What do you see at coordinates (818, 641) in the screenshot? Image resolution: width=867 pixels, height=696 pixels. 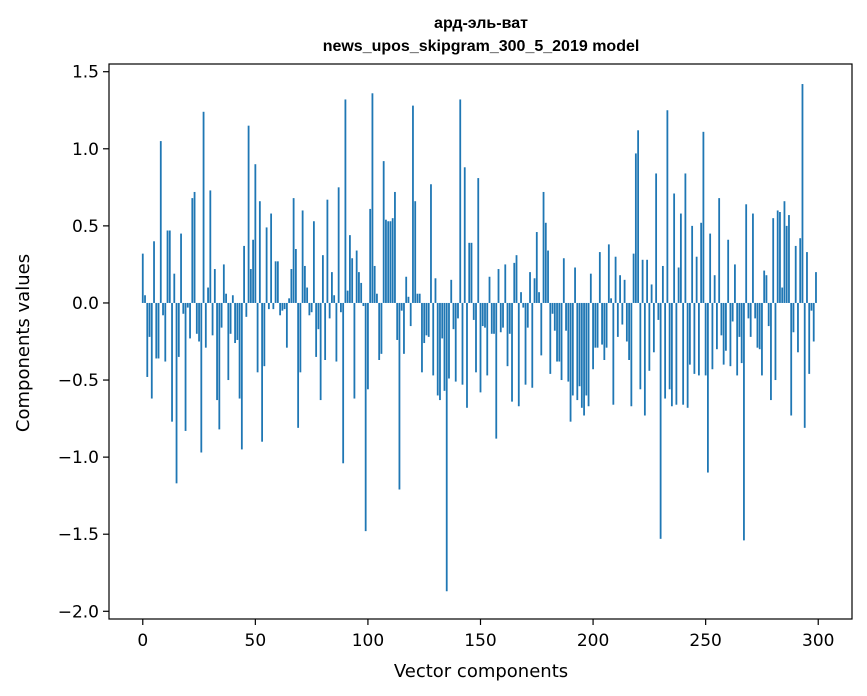 I see `x-tick-label: 300` at bounding box center [818, 641].